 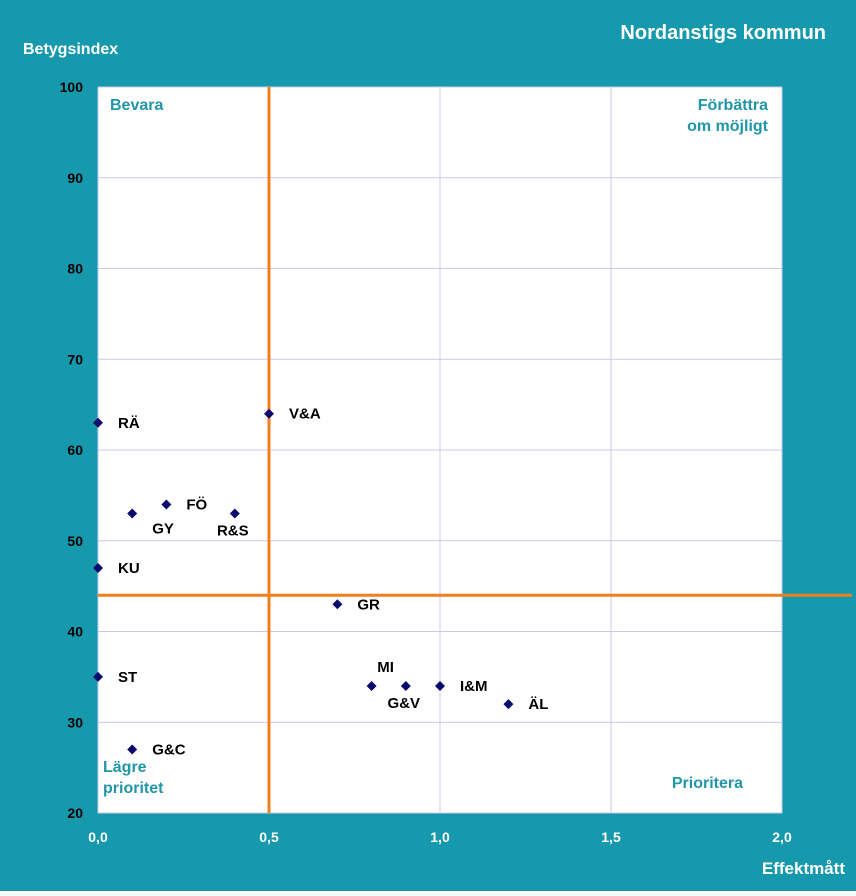 I want to click on data-point-label: R&S, so click(x=233, y=531).